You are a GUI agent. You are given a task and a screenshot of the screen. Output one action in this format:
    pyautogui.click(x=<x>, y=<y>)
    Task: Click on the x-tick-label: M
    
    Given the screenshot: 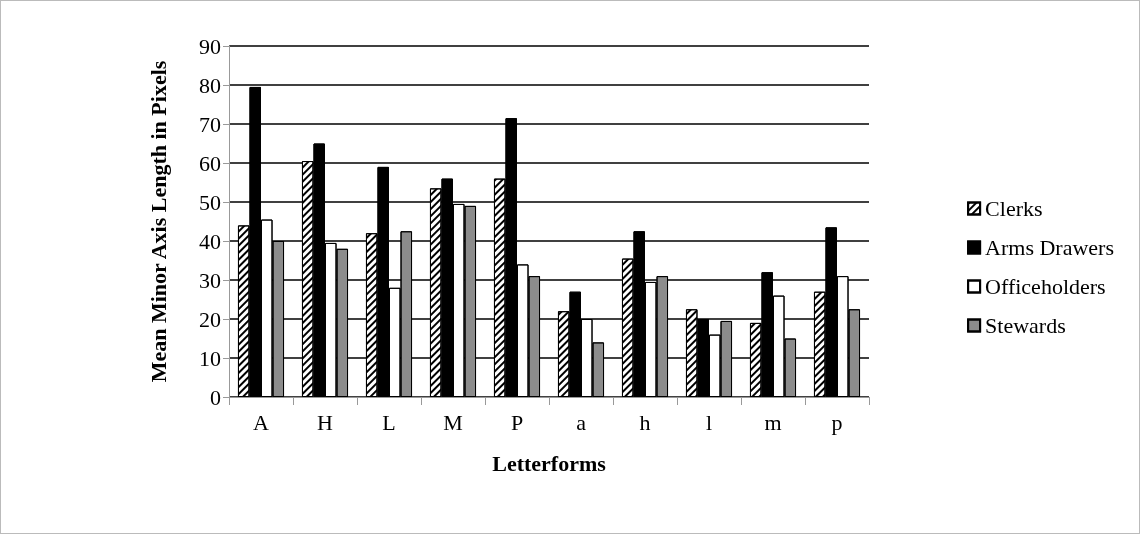 What is the action you would take?
    pyautogui.click(x=453, y=422)
    